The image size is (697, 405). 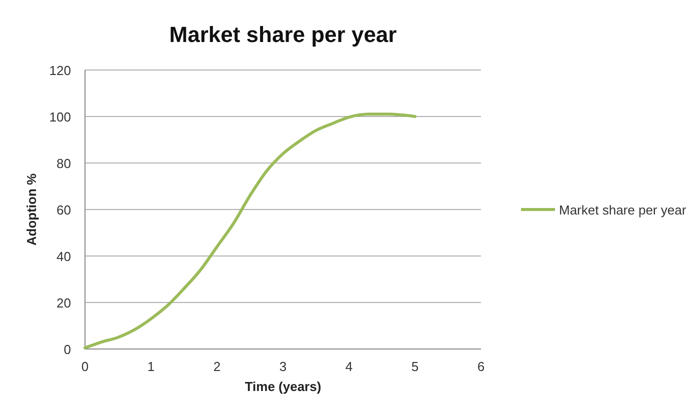 What do you see at coordinates (63, 256) in the screenshot?
I see `y-tick-label: 40` at bounding box center [63, 256].